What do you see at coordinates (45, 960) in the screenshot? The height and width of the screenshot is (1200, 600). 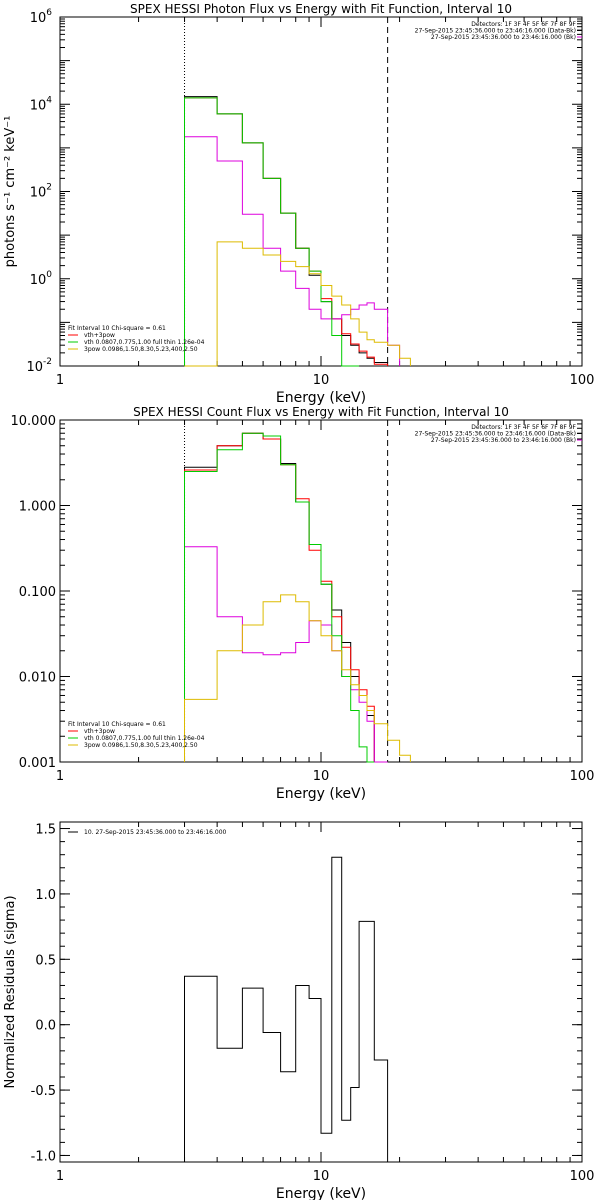 I see `y-tick-label: 0.5` at bounding box center [45, 960].